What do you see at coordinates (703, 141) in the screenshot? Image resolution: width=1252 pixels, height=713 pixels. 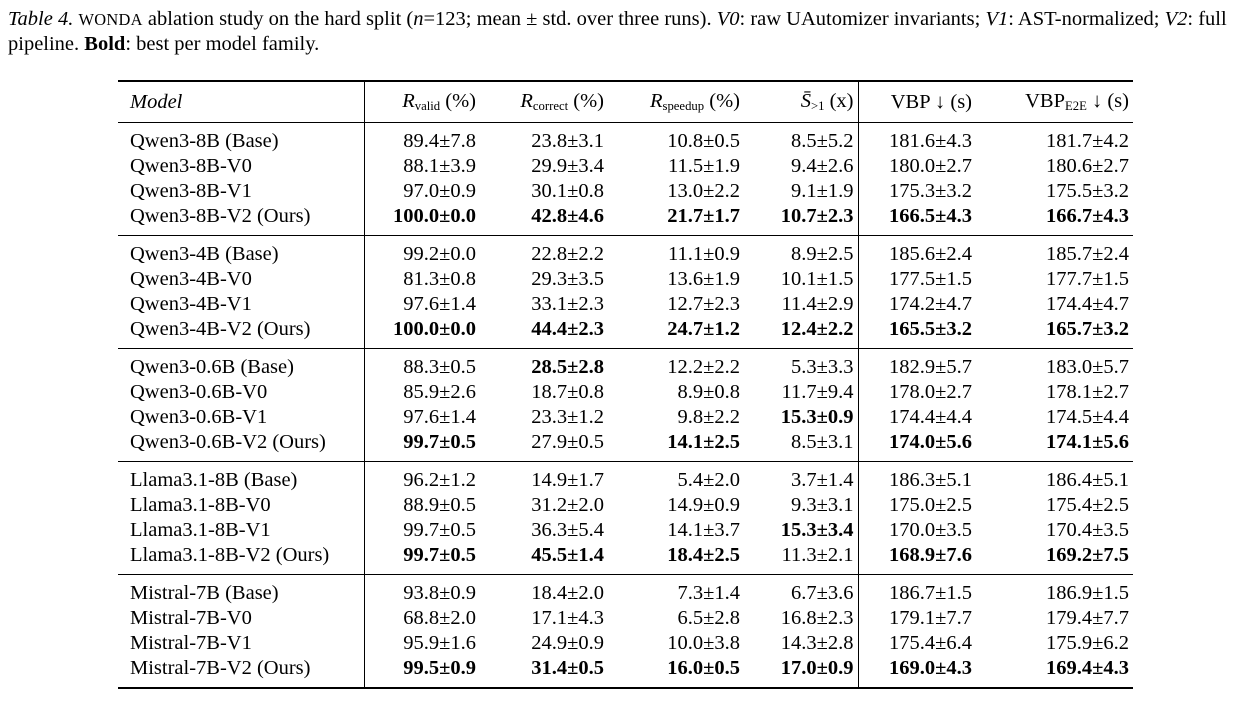 I see `metric-cell: 10.8±0.5` at bounding box center [703, 141].